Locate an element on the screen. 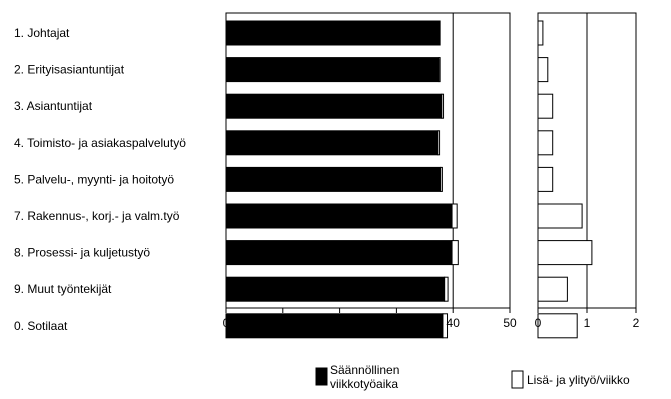 The image size is (671, 399). x-tick-label: 10 is located at coordinates (283, 323).